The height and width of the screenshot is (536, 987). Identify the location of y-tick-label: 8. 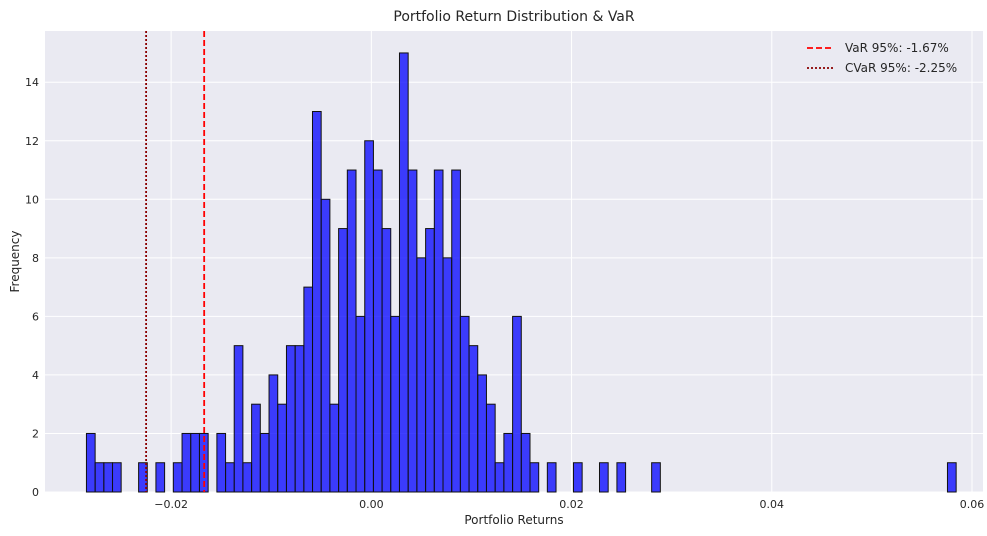
(35, 258).